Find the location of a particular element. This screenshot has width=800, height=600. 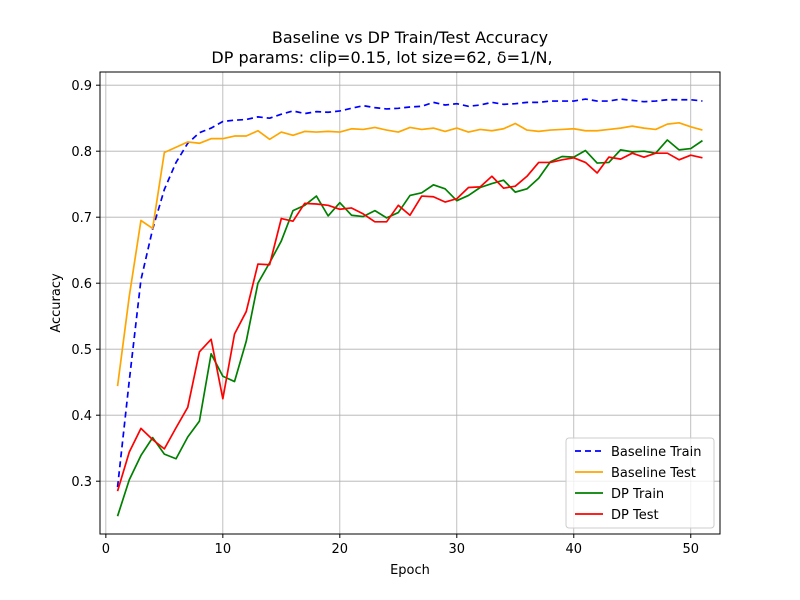

x-axis-label: Epoch is located at coordinates (410, 570).